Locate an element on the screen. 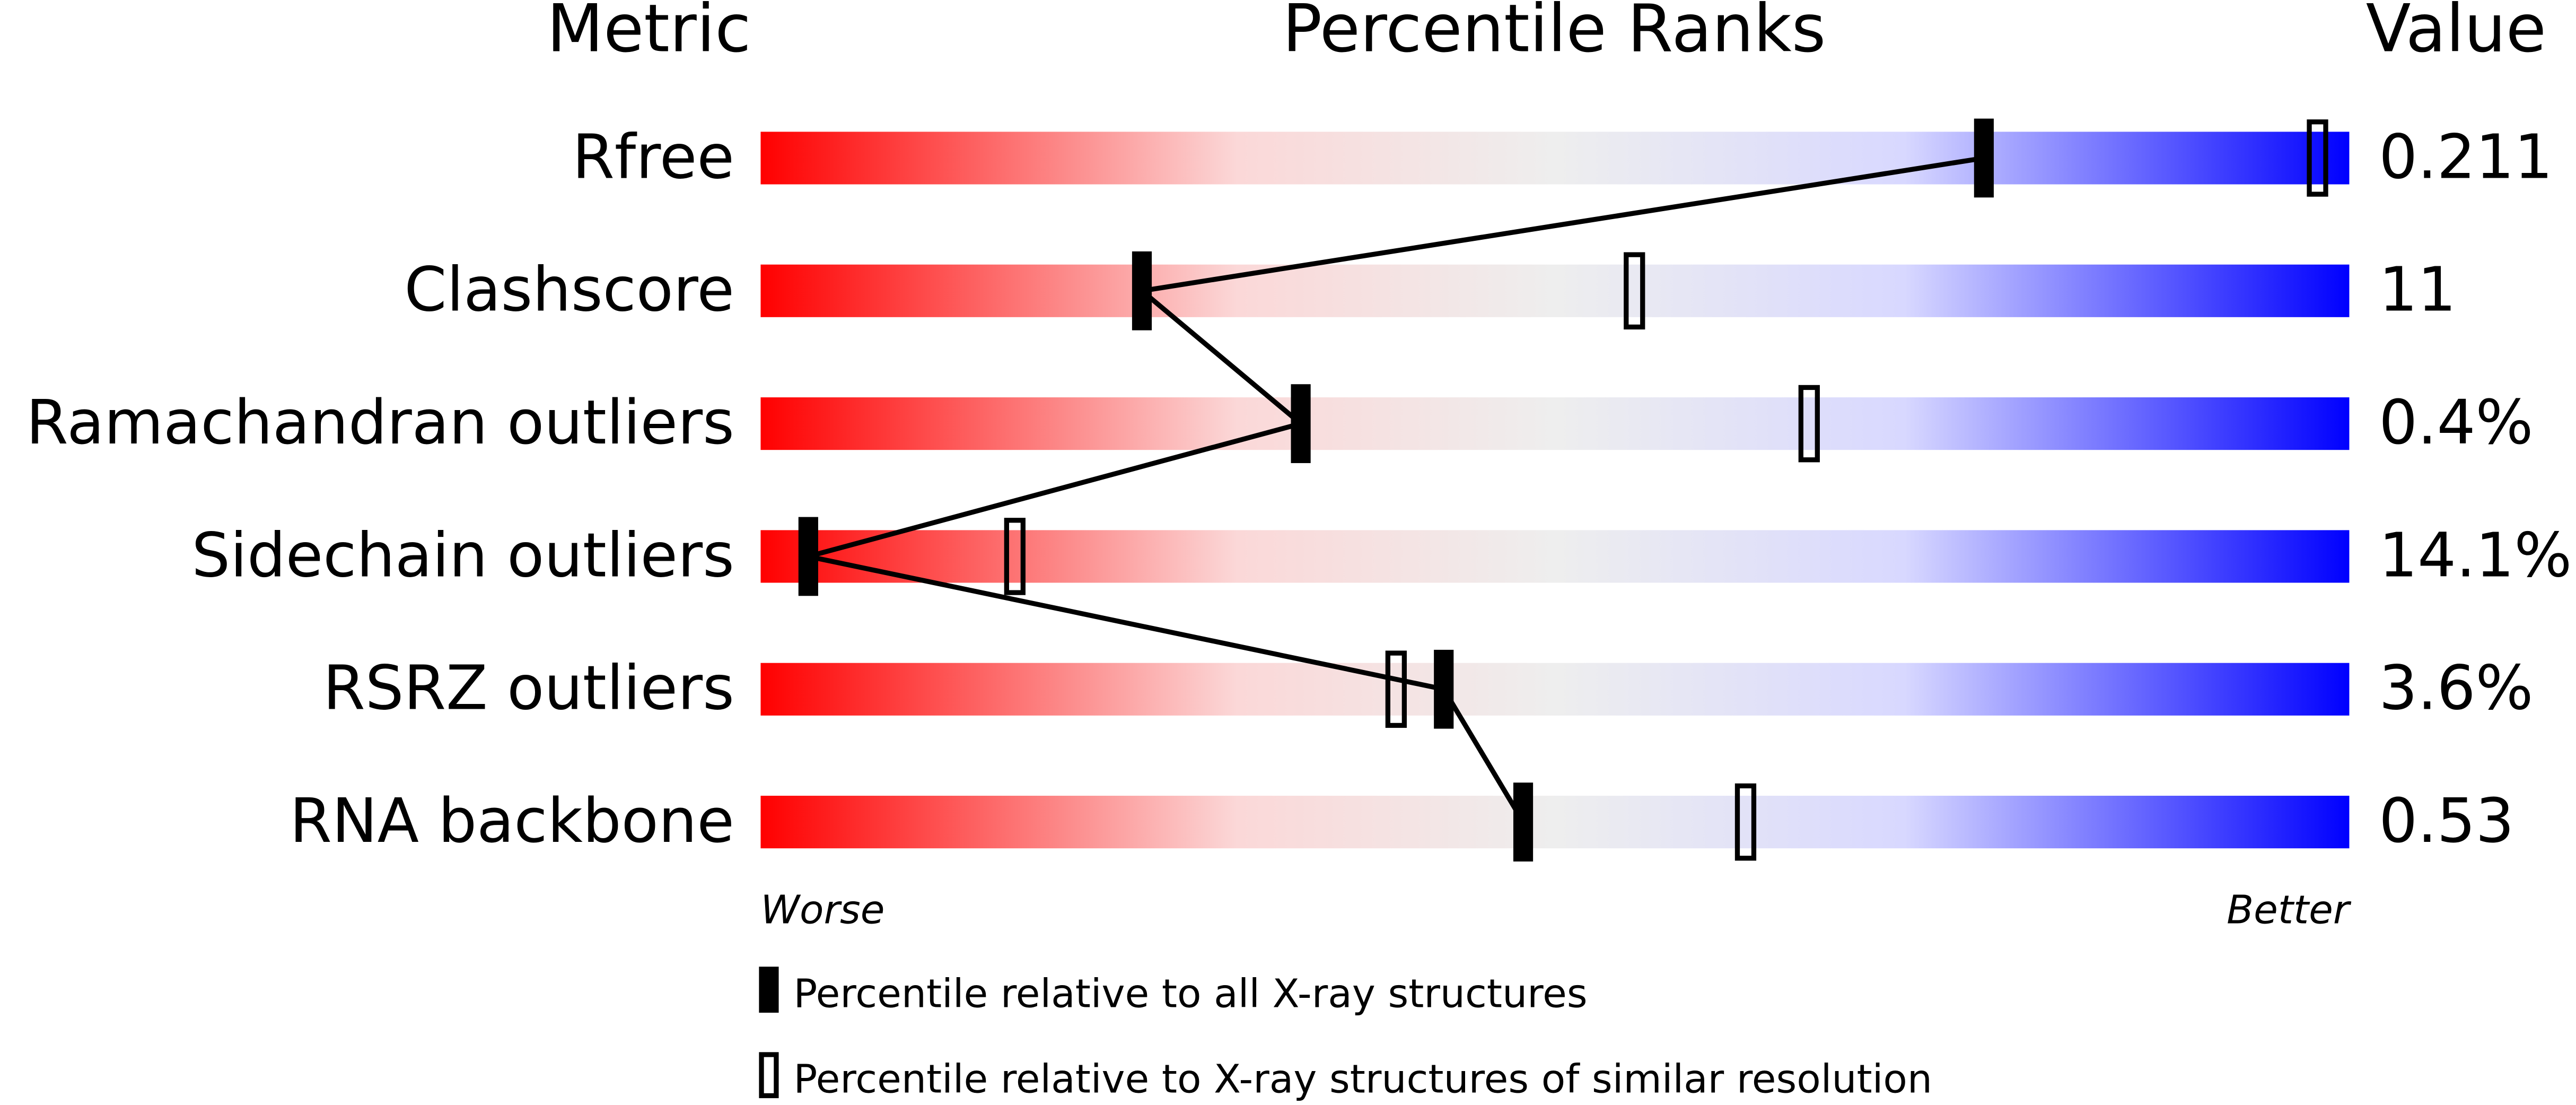 Image resolution: width=2576 pixels, height=1105 pixels. metric-value: 0.53 is located at coordinates (2446, 821).